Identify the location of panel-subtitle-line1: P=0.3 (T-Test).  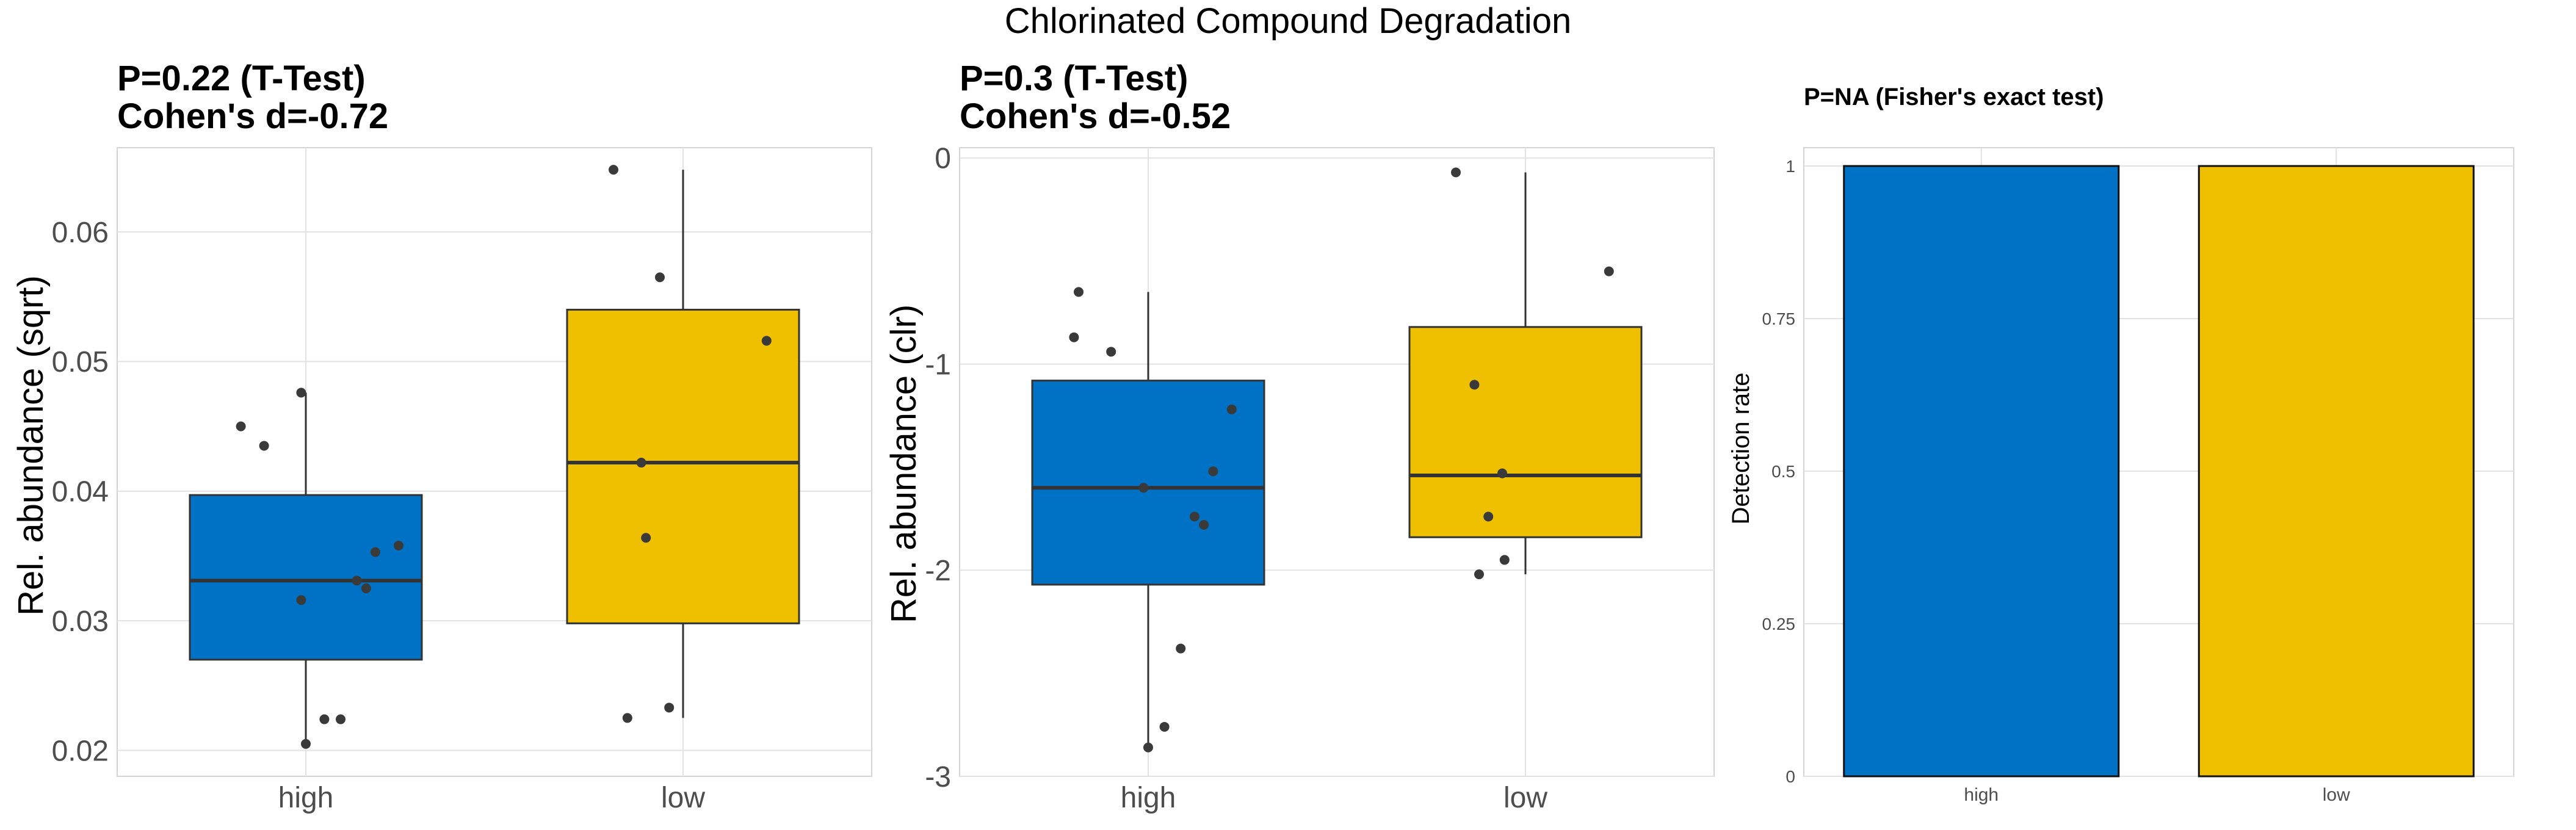
(1074, 79).